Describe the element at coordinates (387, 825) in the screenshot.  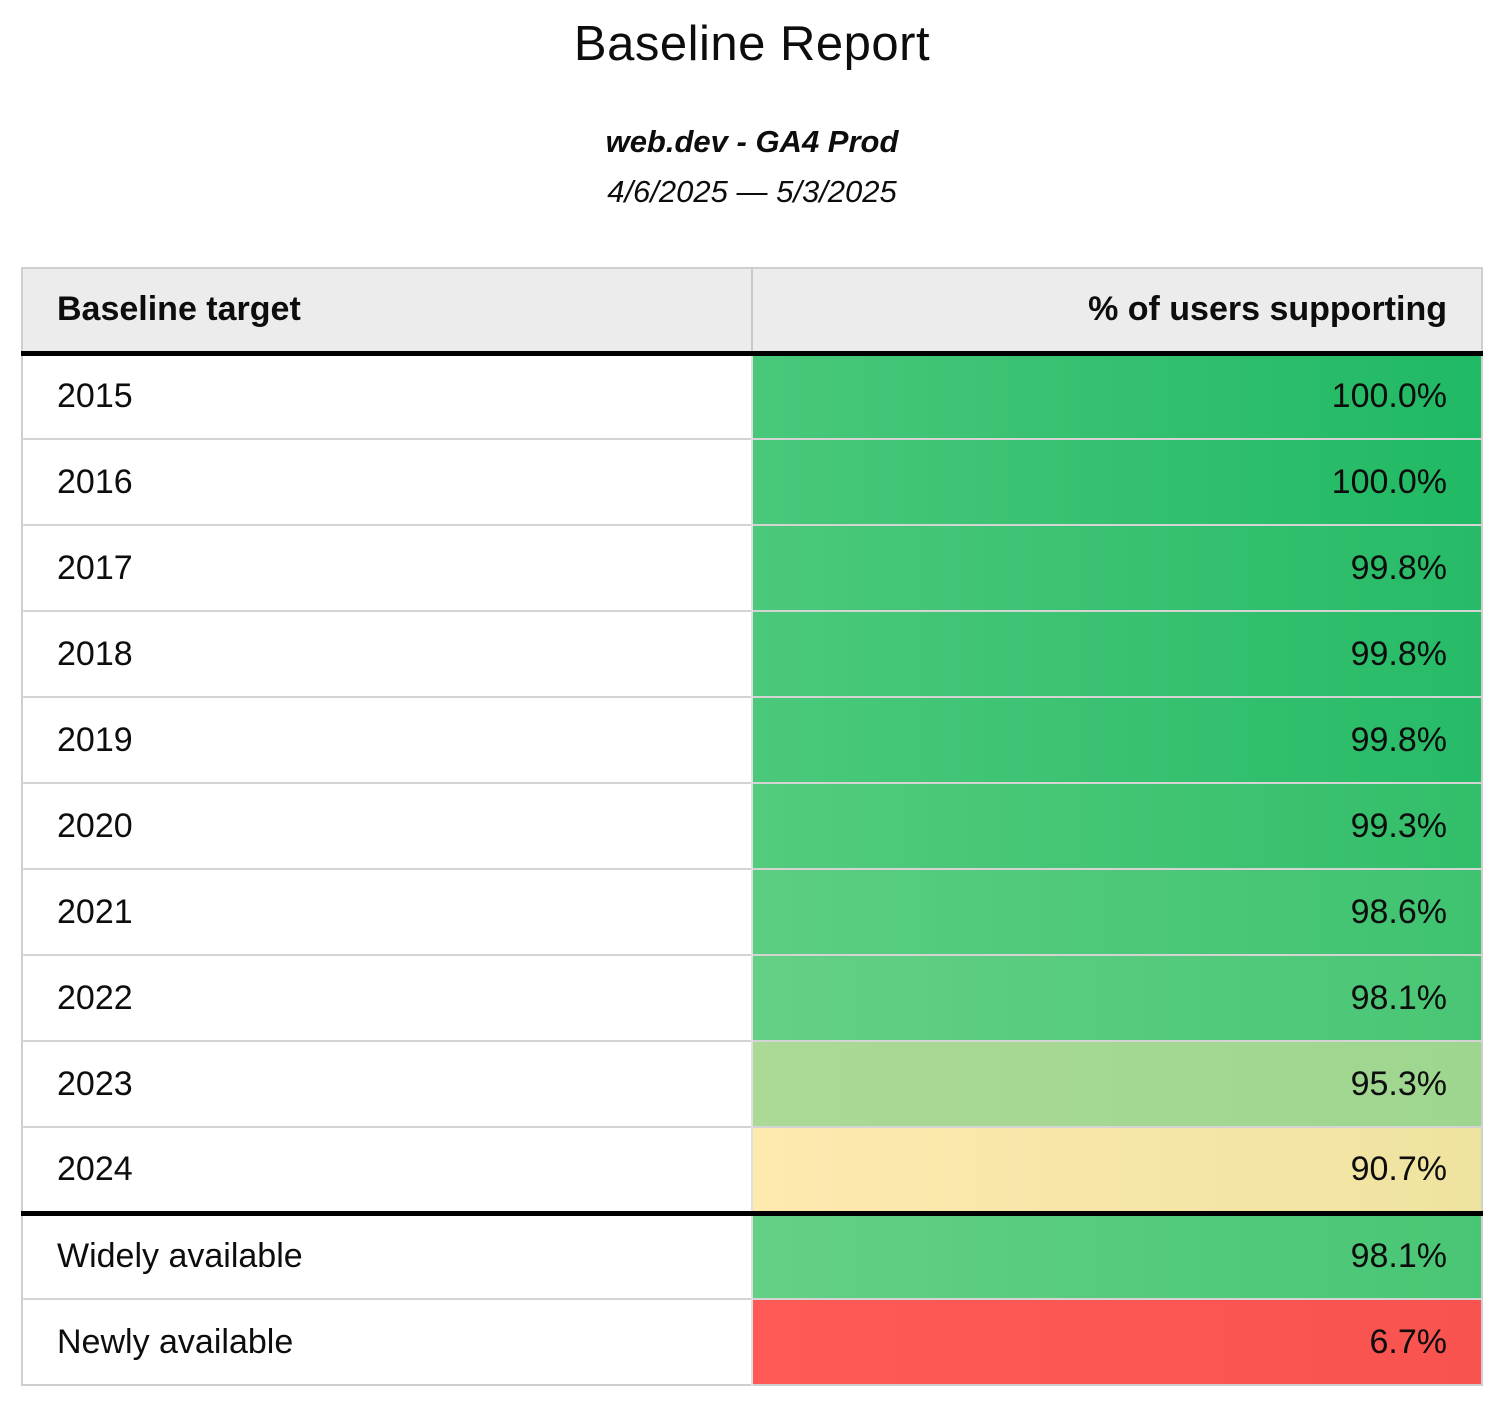
I see `row-label: 2020` at that location.